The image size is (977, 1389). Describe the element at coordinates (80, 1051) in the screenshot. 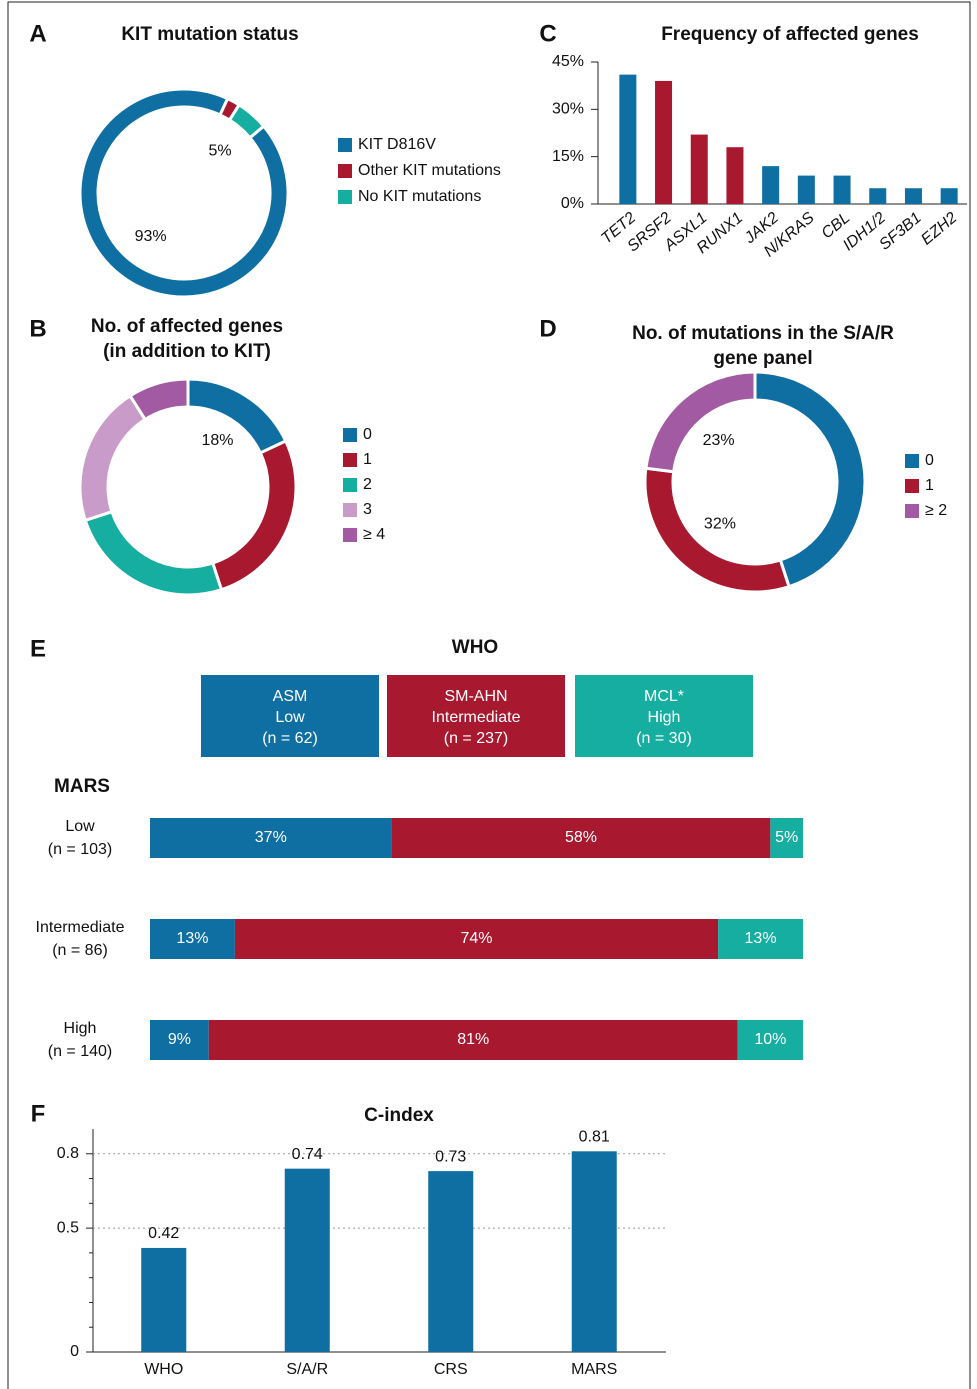

I see `category-note: (n = 140)` at that location.